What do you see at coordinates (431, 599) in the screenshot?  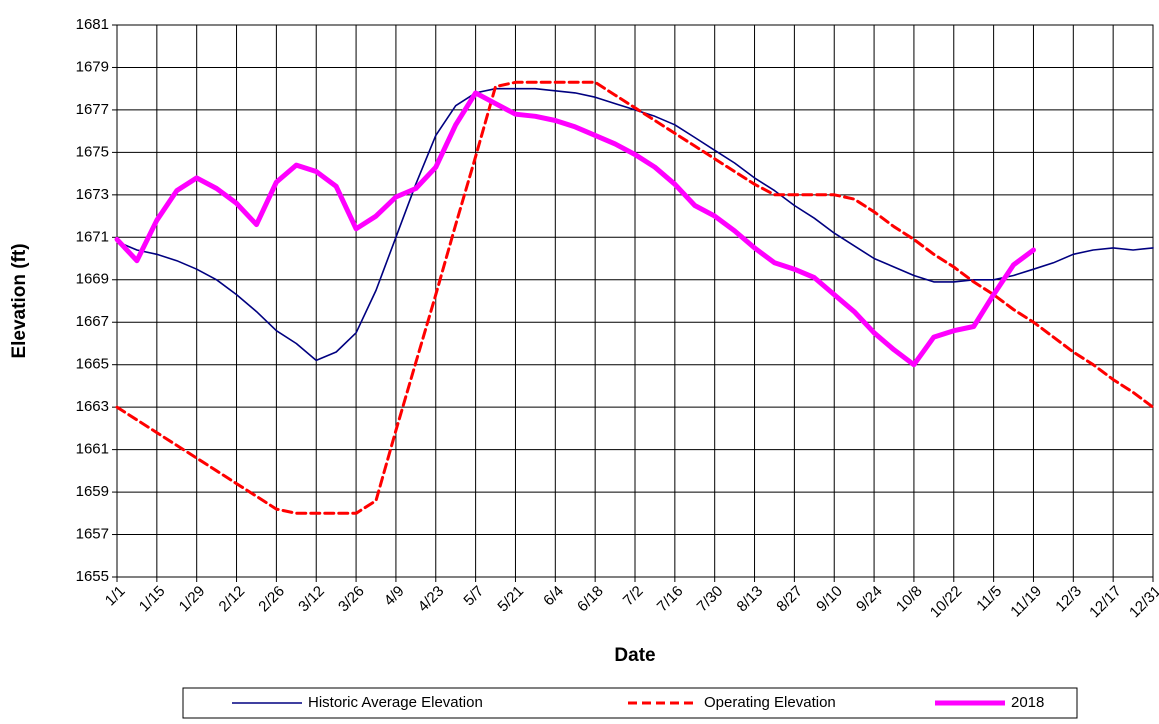 I see `x-tick-label: 4/23` at bounding box center [431, 599].